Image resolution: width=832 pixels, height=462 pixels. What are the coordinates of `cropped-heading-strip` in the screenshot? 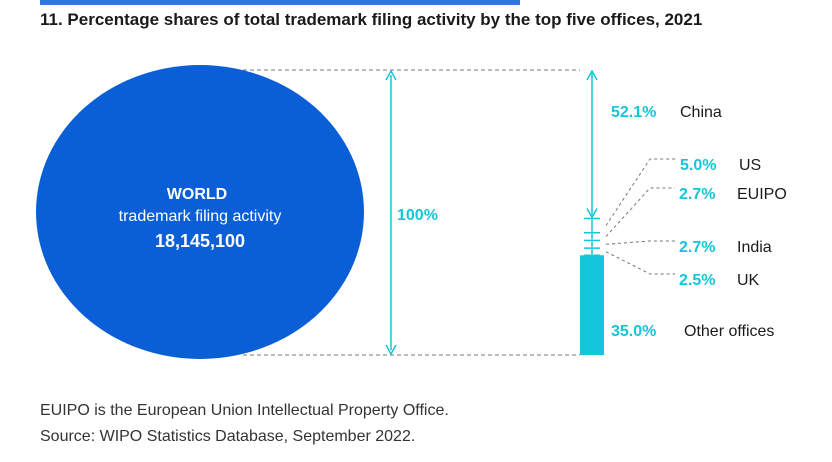 It's located at (280, 2).